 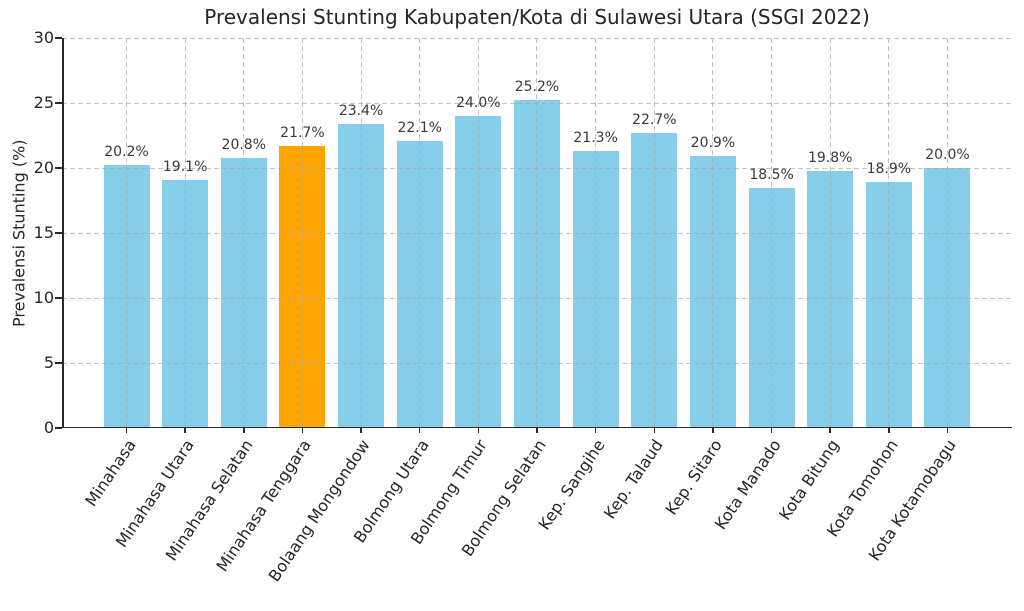 I want to click on y-tick-label: 15, so click(x=43, y=232).